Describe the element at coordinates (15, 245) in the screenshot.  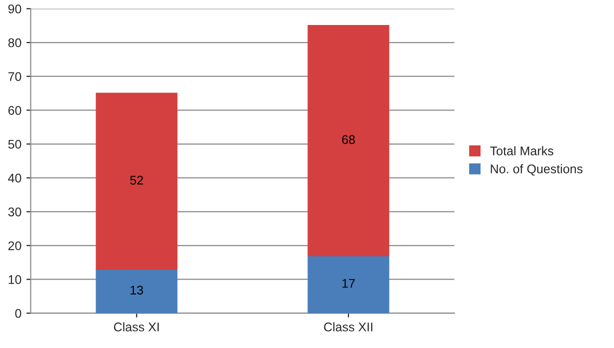
I see `y-tick-label: 20` at that location.